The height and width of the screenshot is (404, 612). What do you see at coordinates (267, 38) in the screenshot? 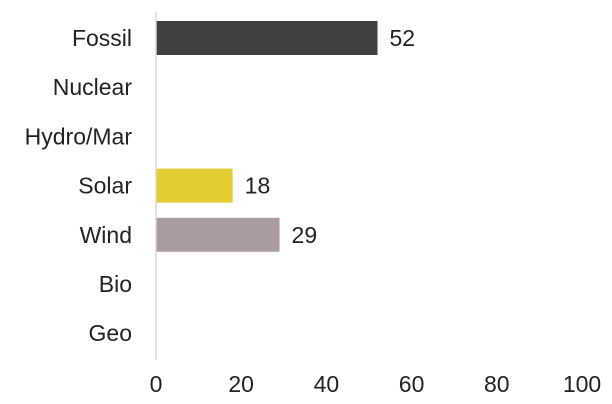
I see `bar-fossil` at bounding box center [267, 38].